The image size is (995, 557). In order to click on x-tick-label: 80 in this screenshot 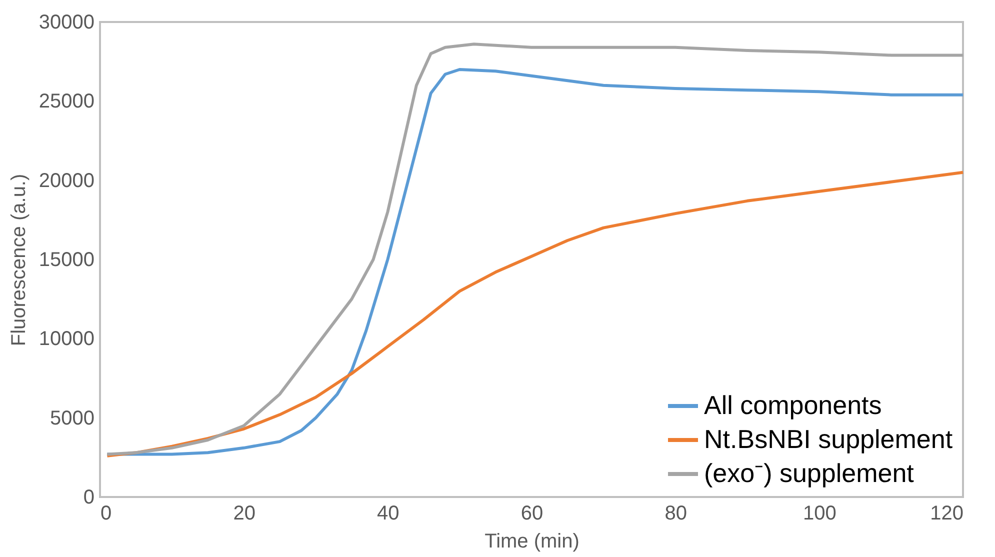, I will do `click(675, 513)`.